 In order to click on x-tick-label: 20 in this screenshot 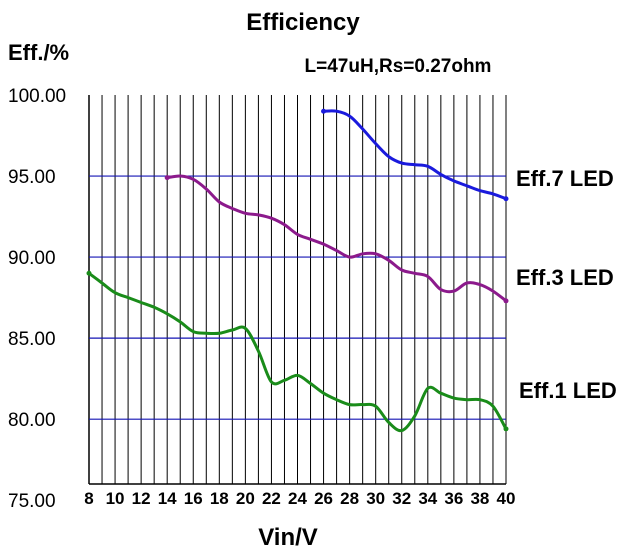, I will do `click(245, 498)`.